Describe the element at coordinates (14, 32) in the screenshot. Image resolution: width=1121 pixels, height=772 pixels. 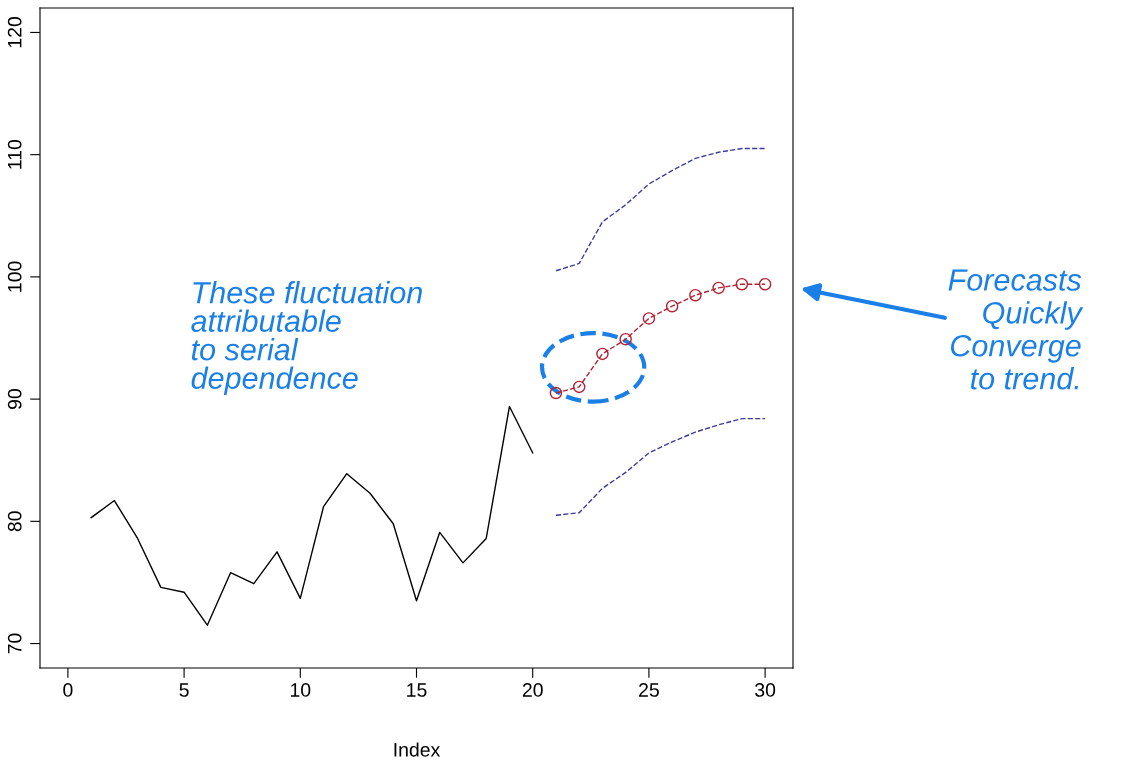
I see `y-tick-label: 120` at that location.